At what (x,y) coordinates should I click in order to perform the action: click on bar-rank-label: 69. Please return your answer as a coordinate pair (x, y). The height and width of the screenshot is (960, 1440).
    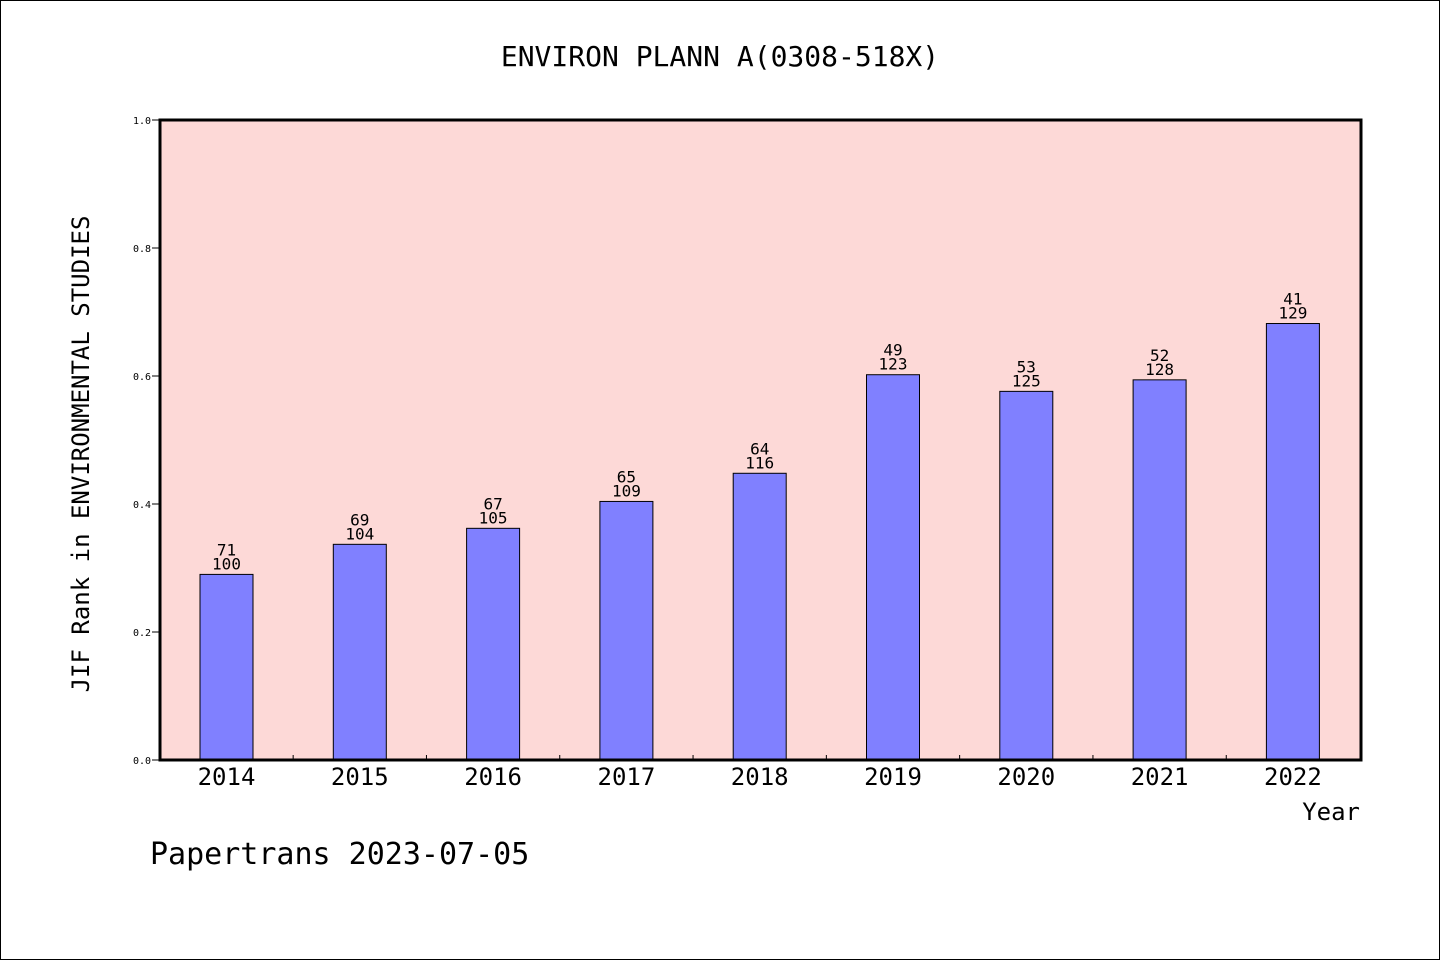
    Looking at the image, I should click on (359, 519).